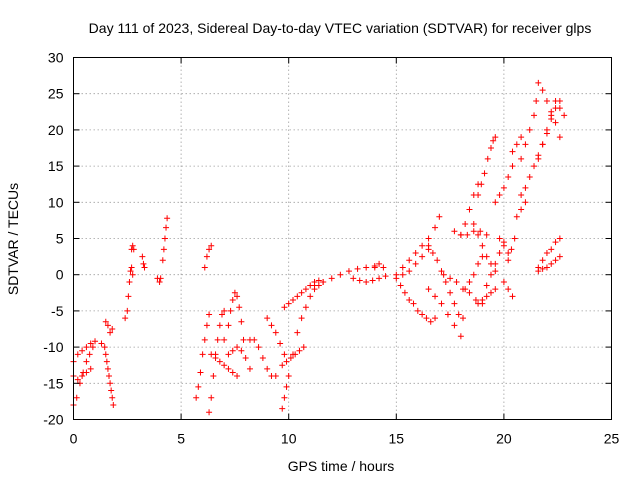 This screenshot has width=640, height=480. I want to click on series-arc38, so click(504, 184).